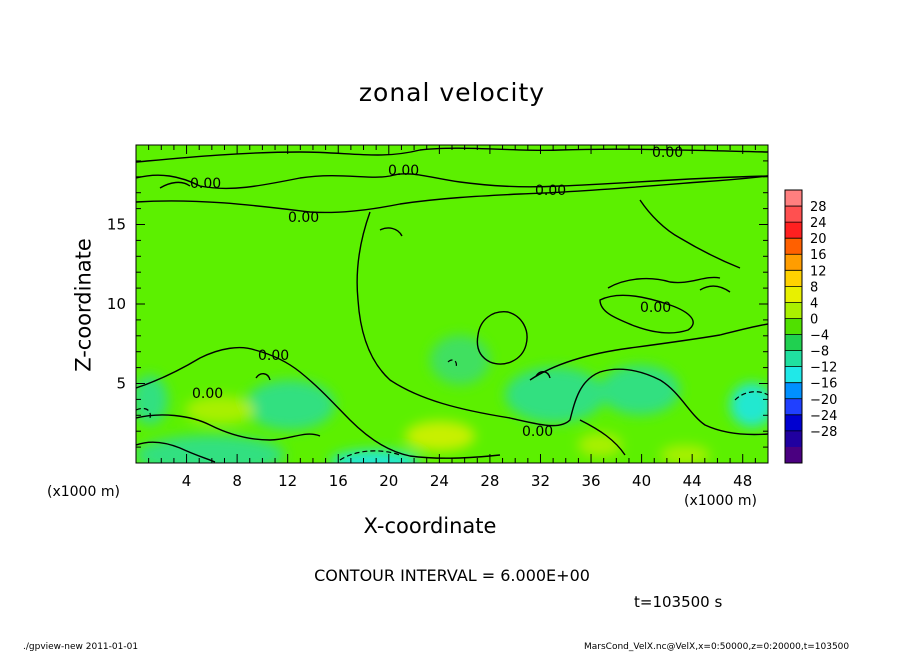 The height and width of the screenshot is (654, 904). Describe the element at coordinates (814, 303) in the screenshot. I see `colorbar-label: 4` at that location.